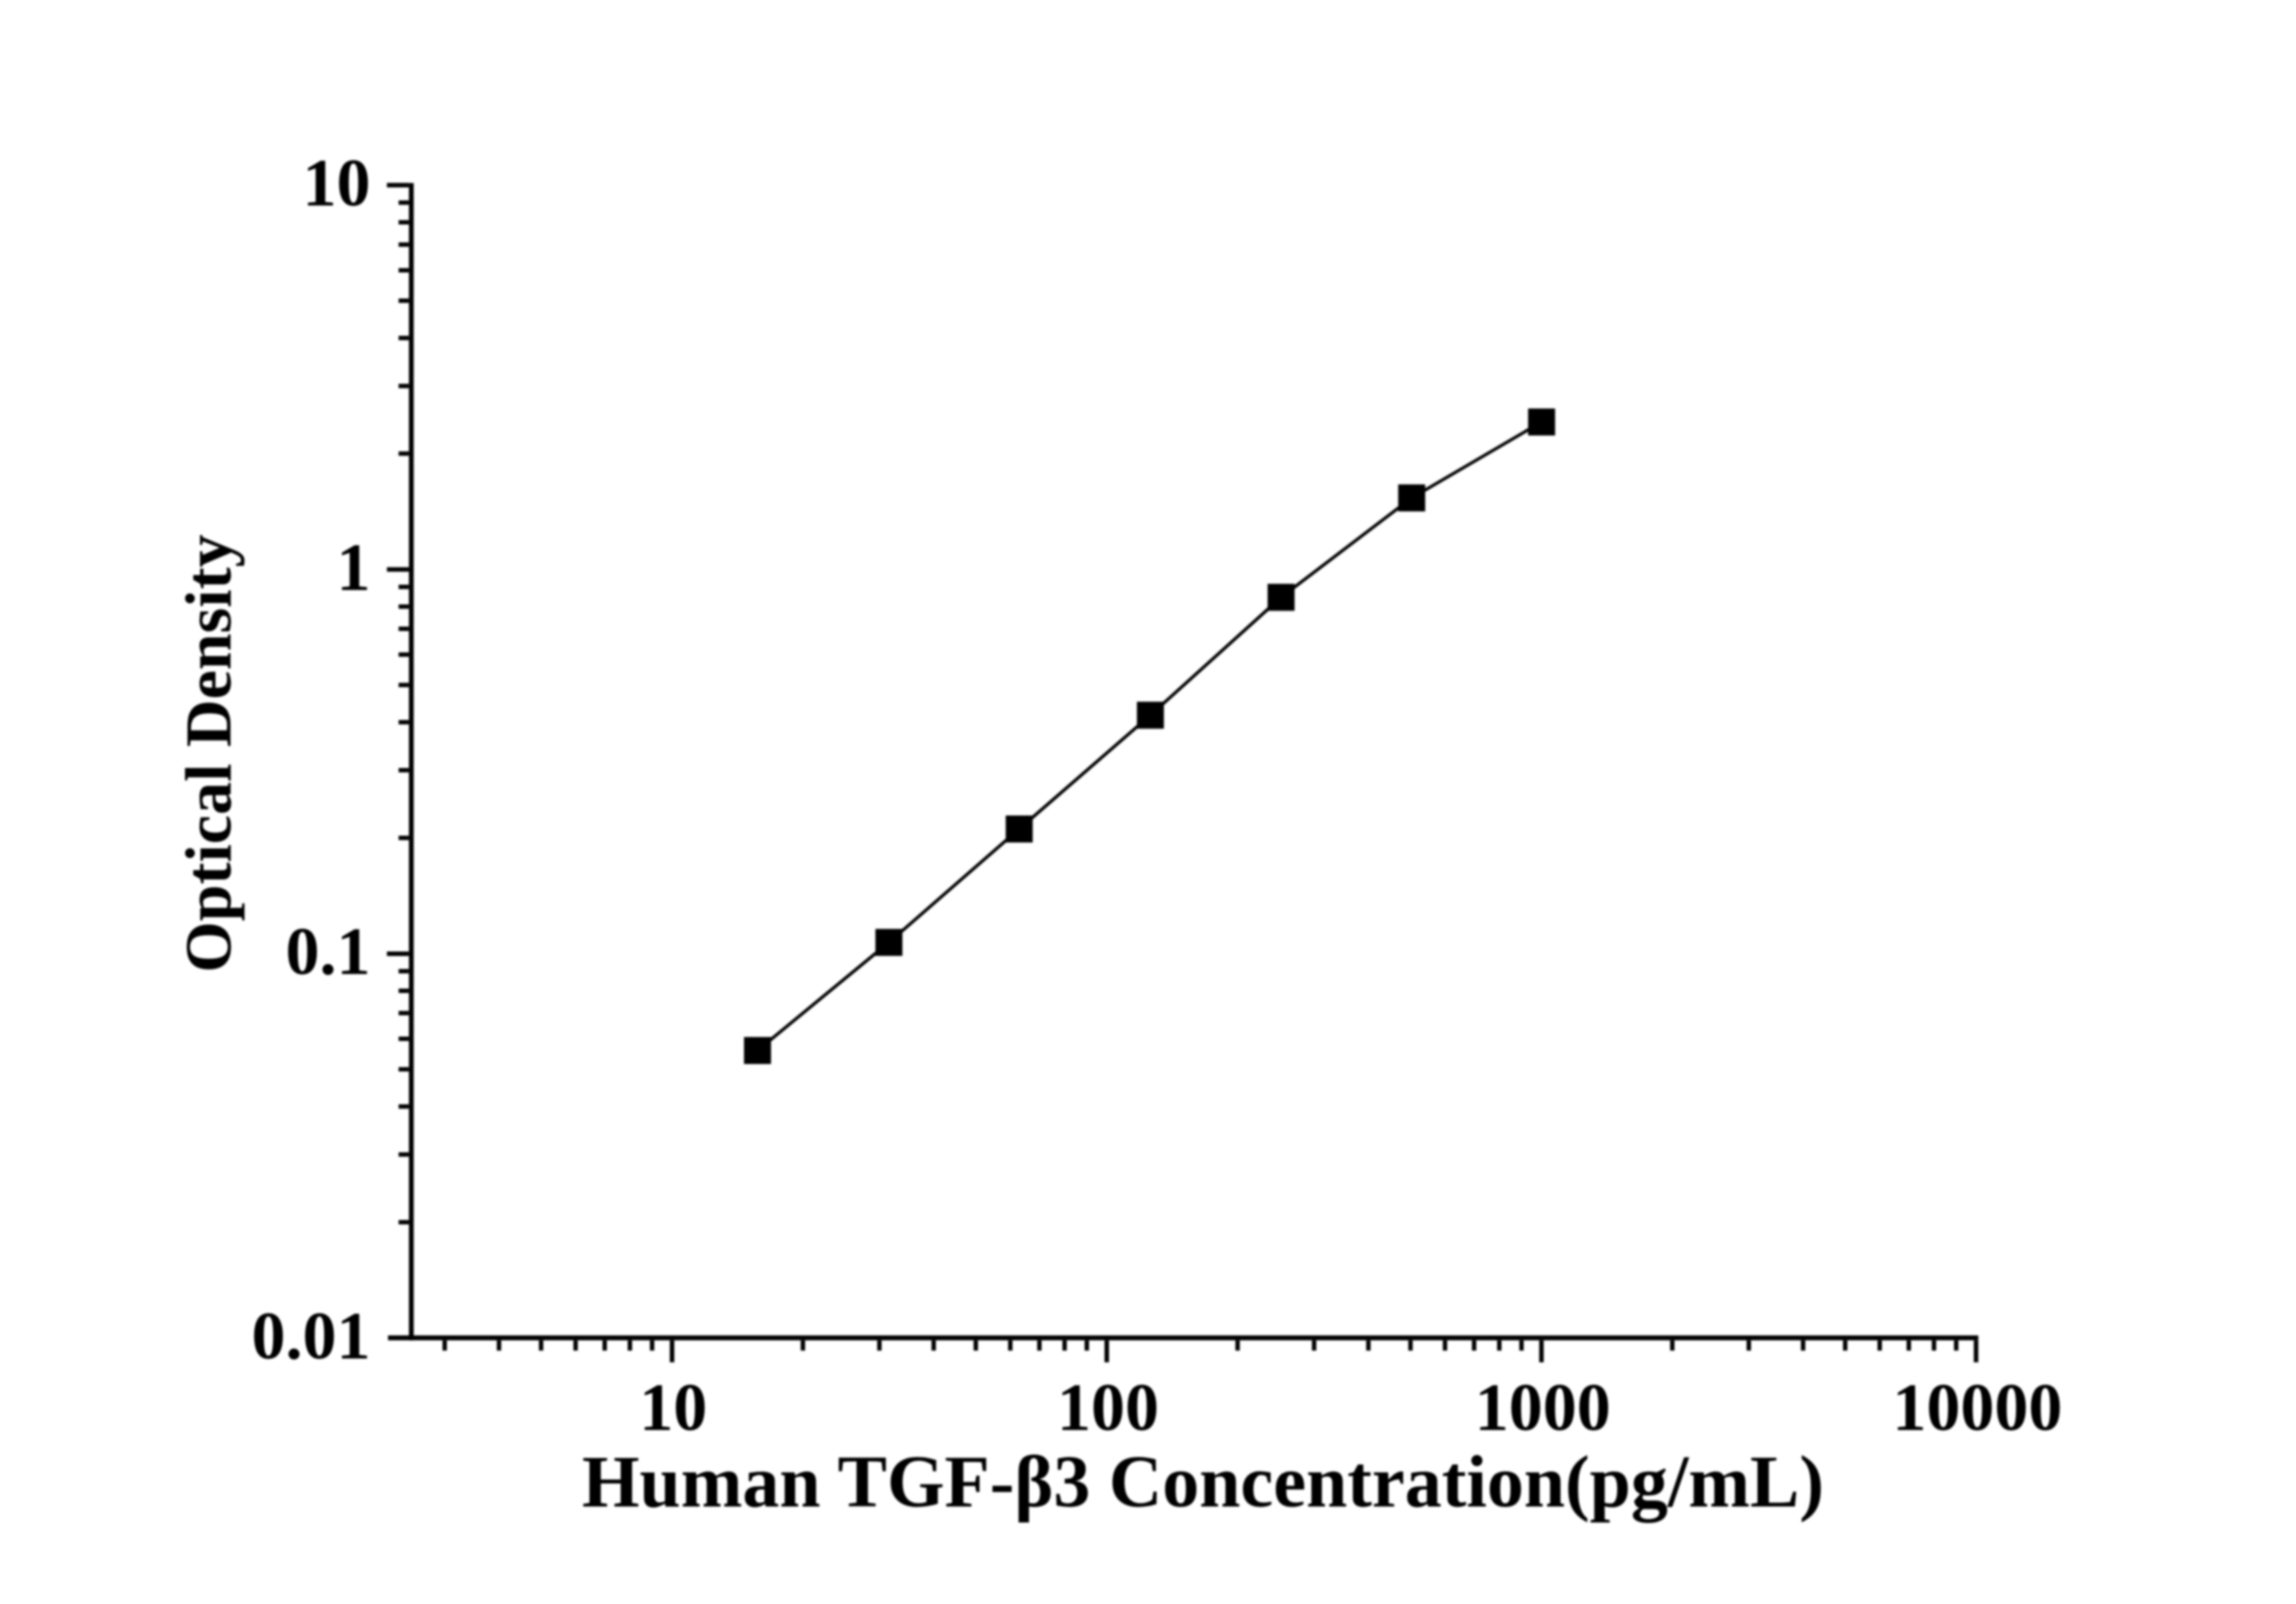 The height and width of the screenshot is (1604, 2296). What do you see at coordinates (1543, 1407) in the screenshot?
I see `svg-text: 1000` at bounding box center [1543, 1407].